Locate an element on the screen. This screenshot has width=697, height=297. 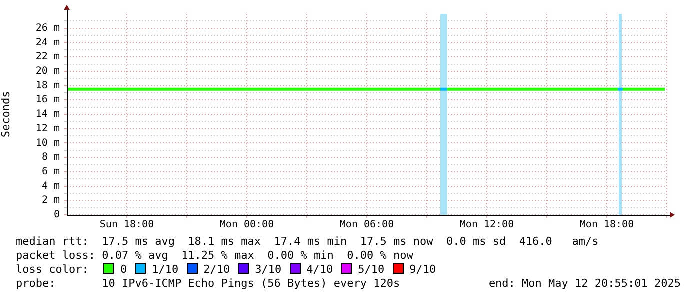
y-tick-label: 10 m is located at coordinates (48, 143).